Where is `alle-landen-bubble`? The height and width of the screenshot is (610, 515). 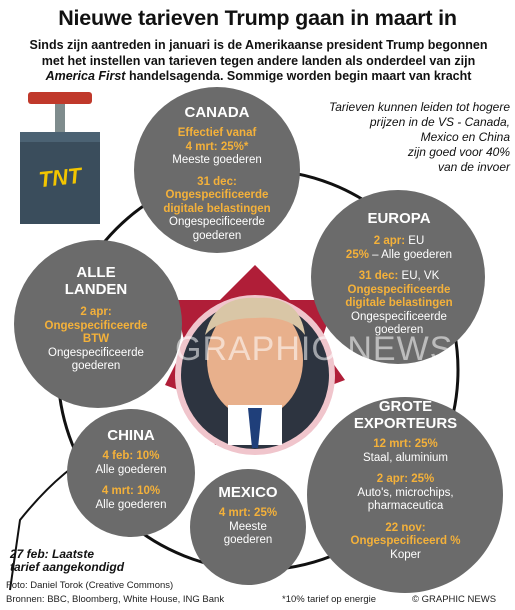 alle-landen-bubble is located at coordinates (98, 324).